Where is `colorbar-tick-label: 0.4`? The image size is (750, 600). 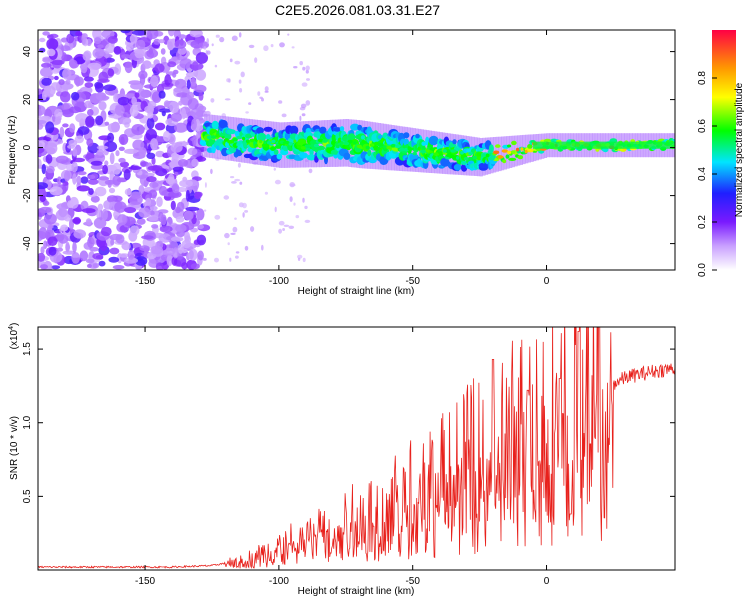 colorbar-tick-label: 0.4 is located at coordinates (702, 174).